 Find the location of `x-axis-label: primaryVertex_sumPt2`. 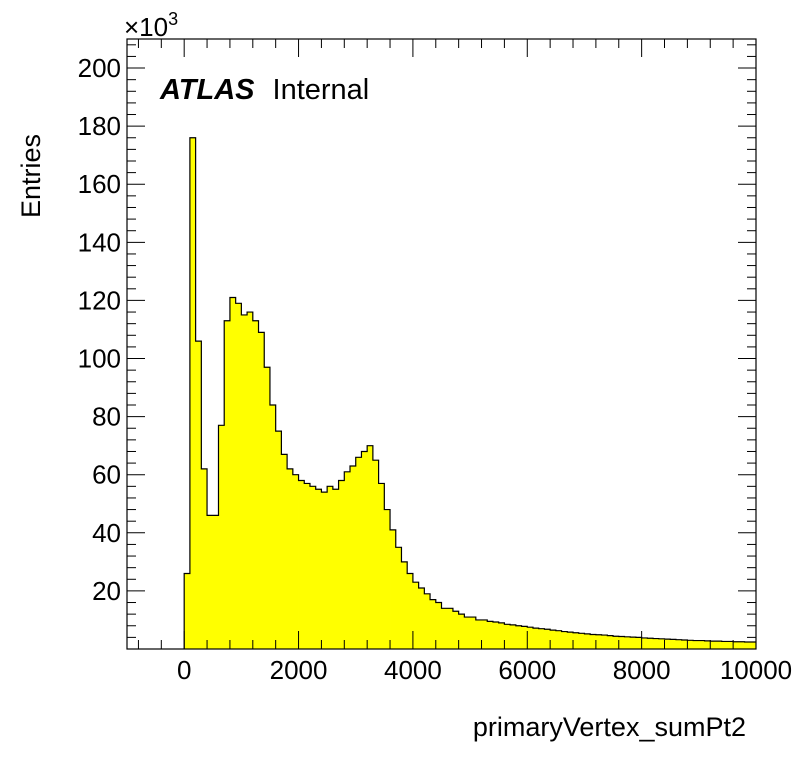

x-axis-label: primaryVertex_sumPt2 is located at coordinates (609, 727).